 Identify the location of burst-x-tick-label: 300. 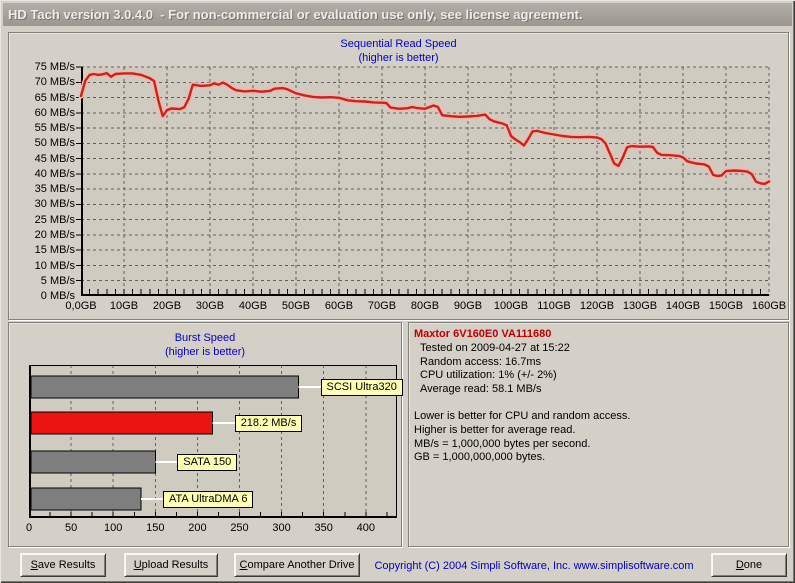
(281, 528).